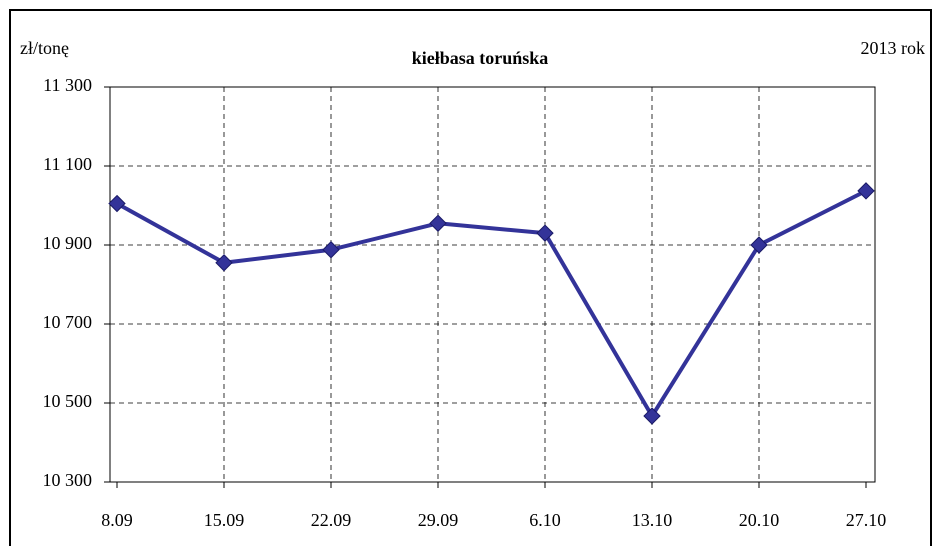 This screenshot has height=546, width=935. Describe the element at coordinates (652, 520) in the screenshot. I see `x-tick-label: 13.10` at that location.